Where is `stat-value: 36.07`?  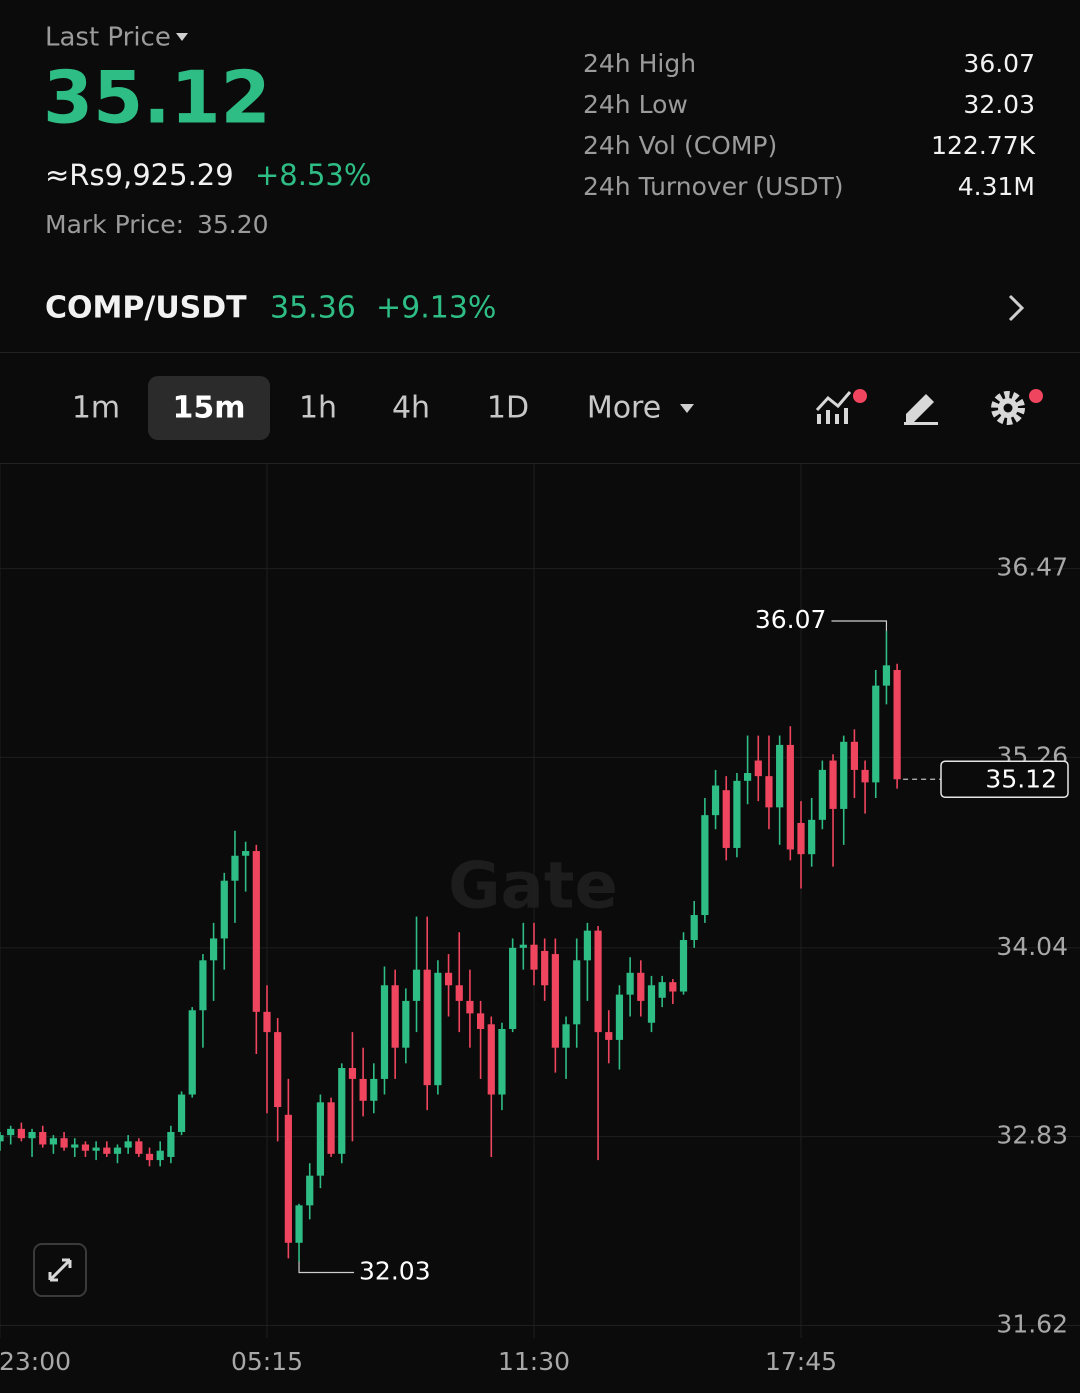
stat-value: 36.07 is located at coordinates (999, 63).